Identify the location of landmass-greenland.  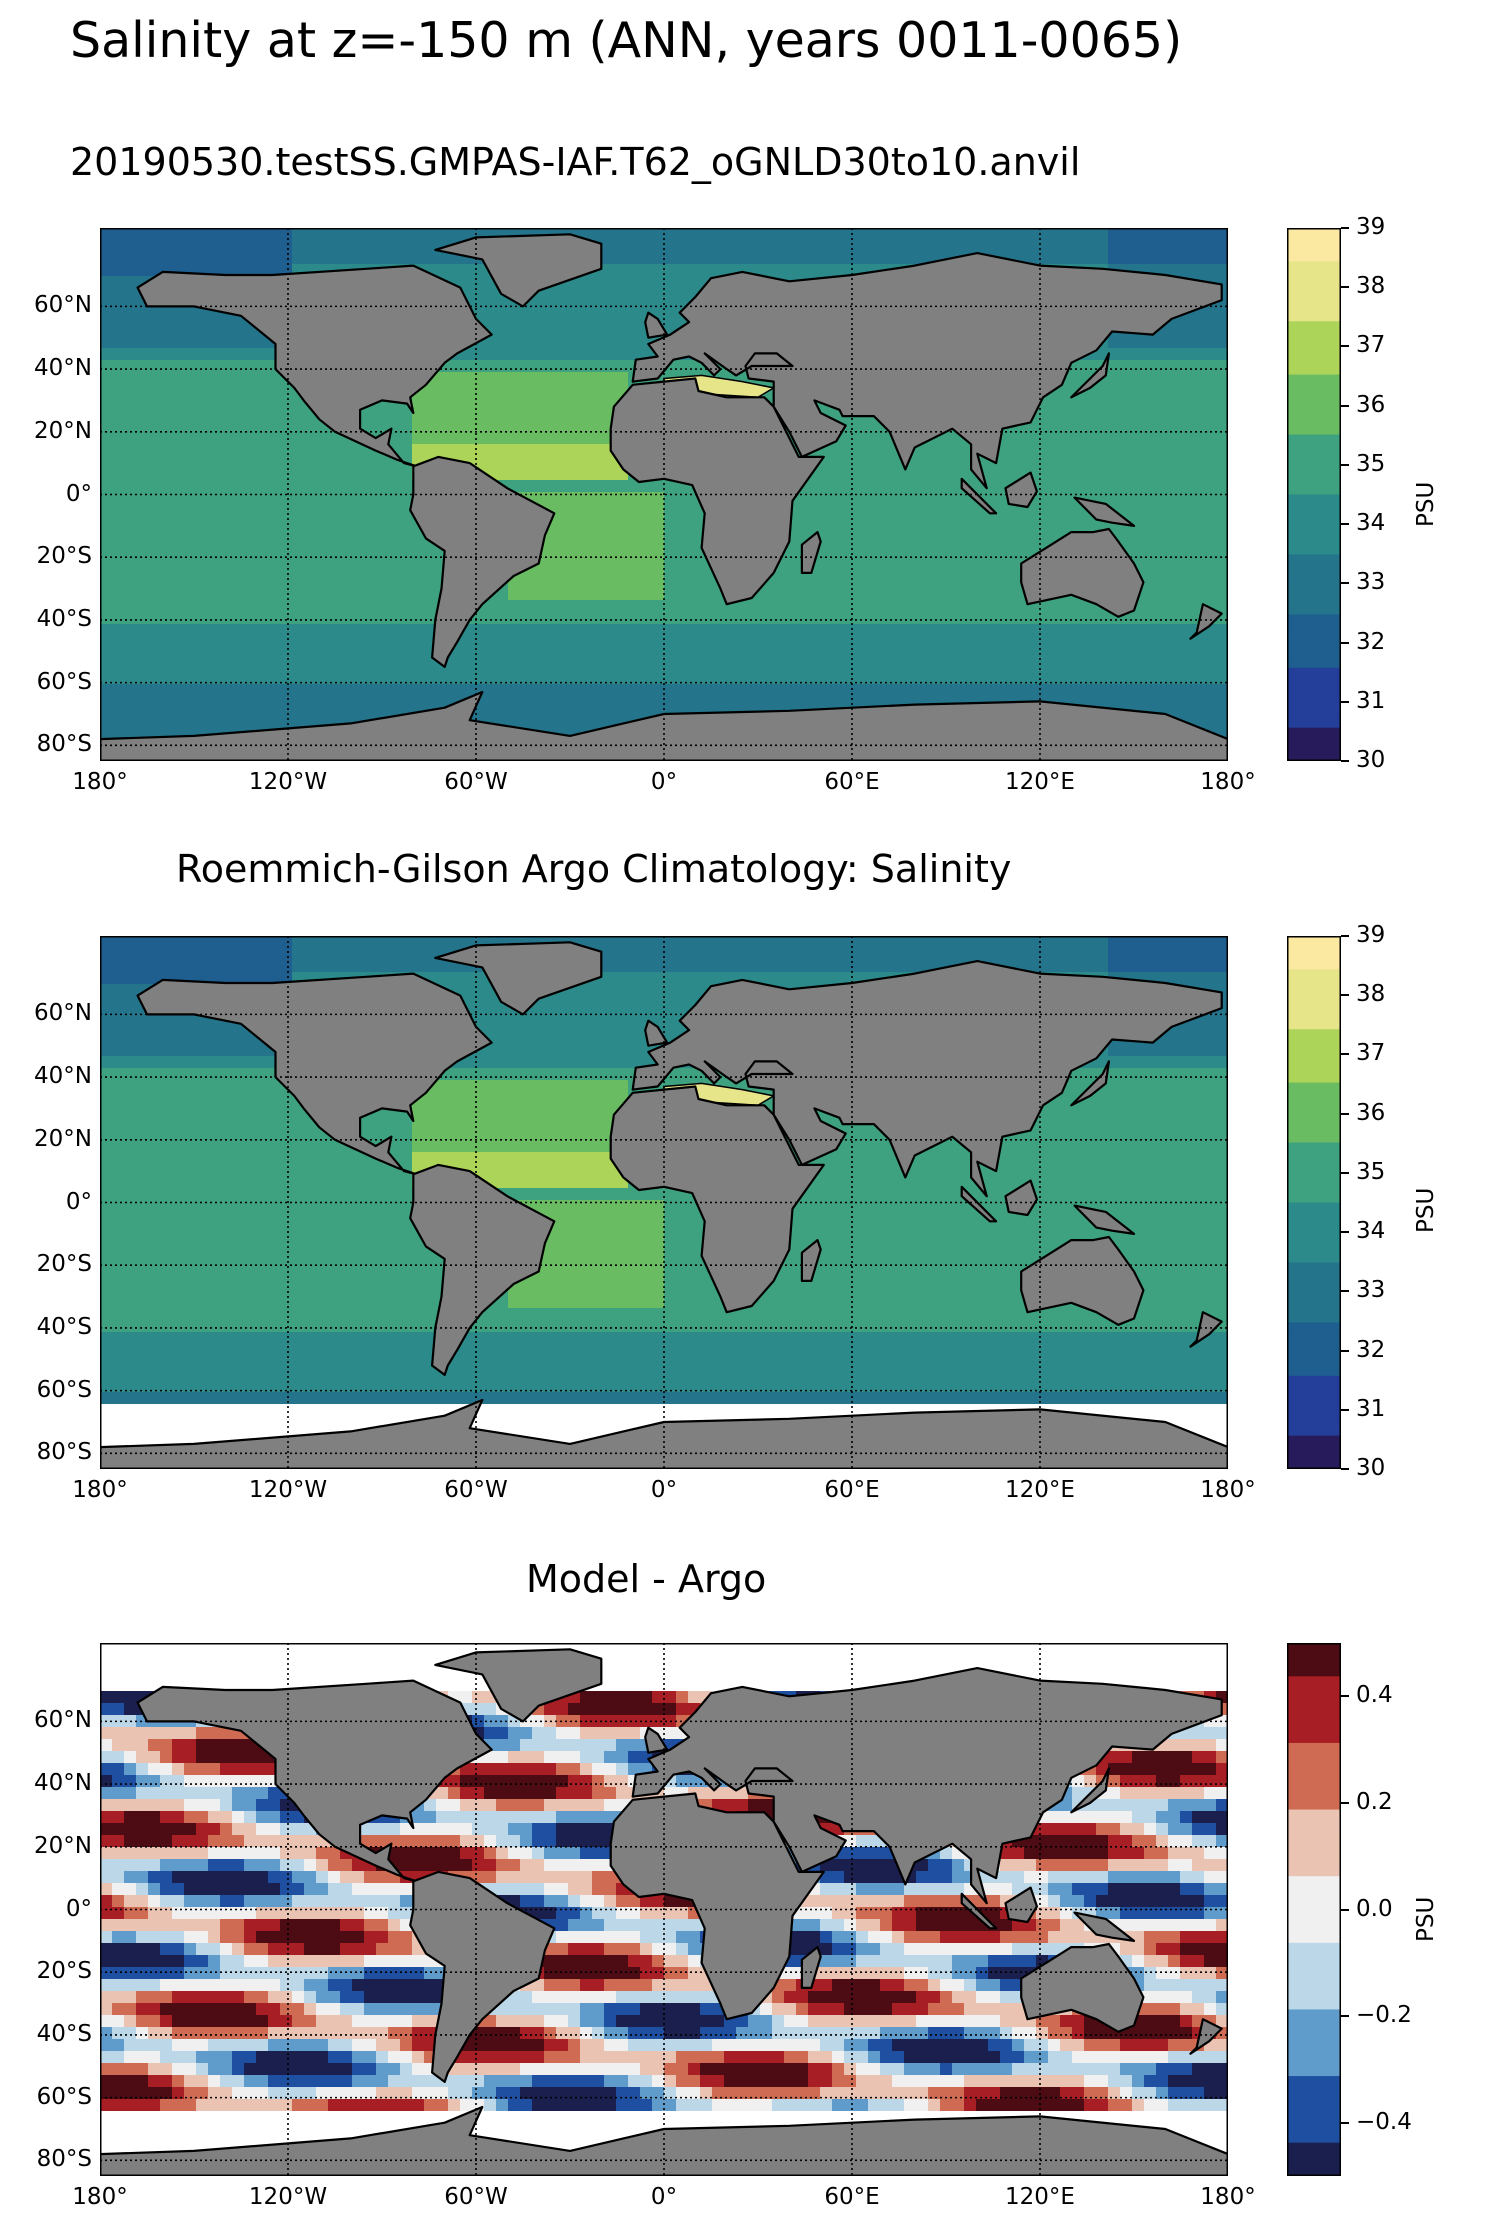
(518, 270).